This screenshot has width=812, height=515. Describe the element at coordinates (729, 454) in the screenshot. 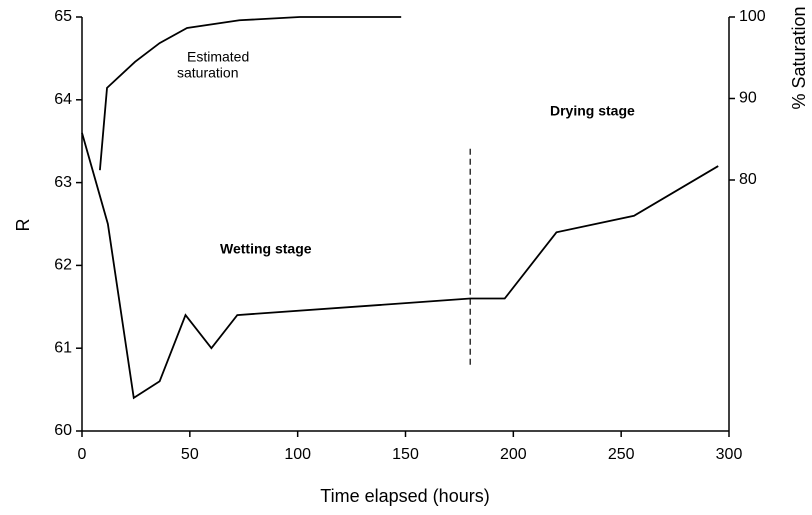

I see `x-tick-label: 300` at that location.